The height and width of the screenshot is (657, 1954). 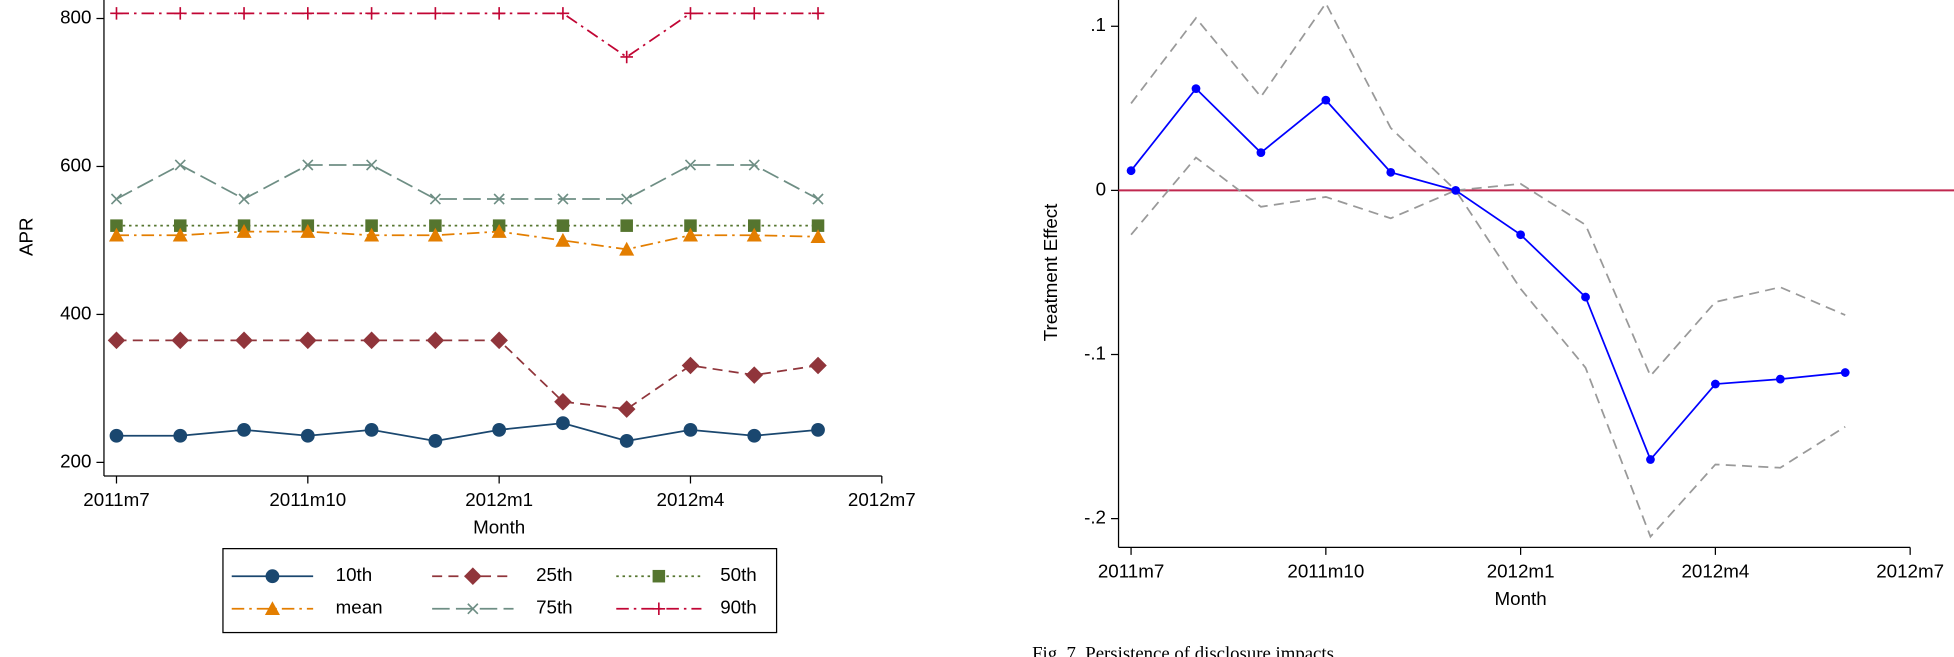 What do you see at coordinates (1521, 598) in the screenshot?
I see `x-axis-label: Month` at bounding box center [1521, 598].